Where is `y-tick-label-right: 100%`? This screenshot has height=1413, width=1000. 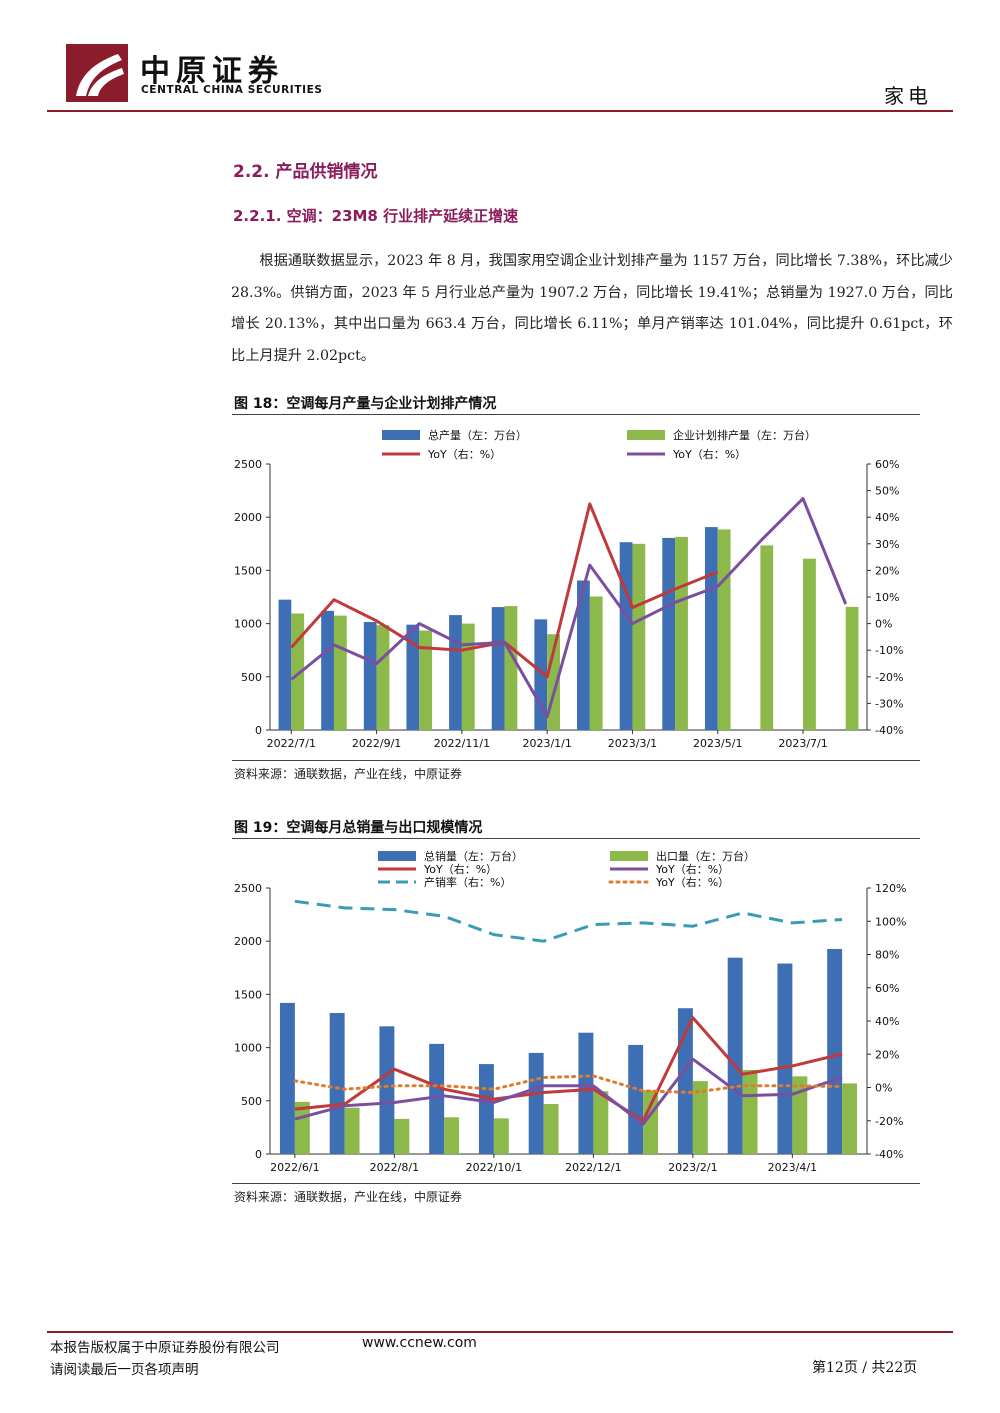
y-tick-label-right: 100% is located at coordinates (890, 921).